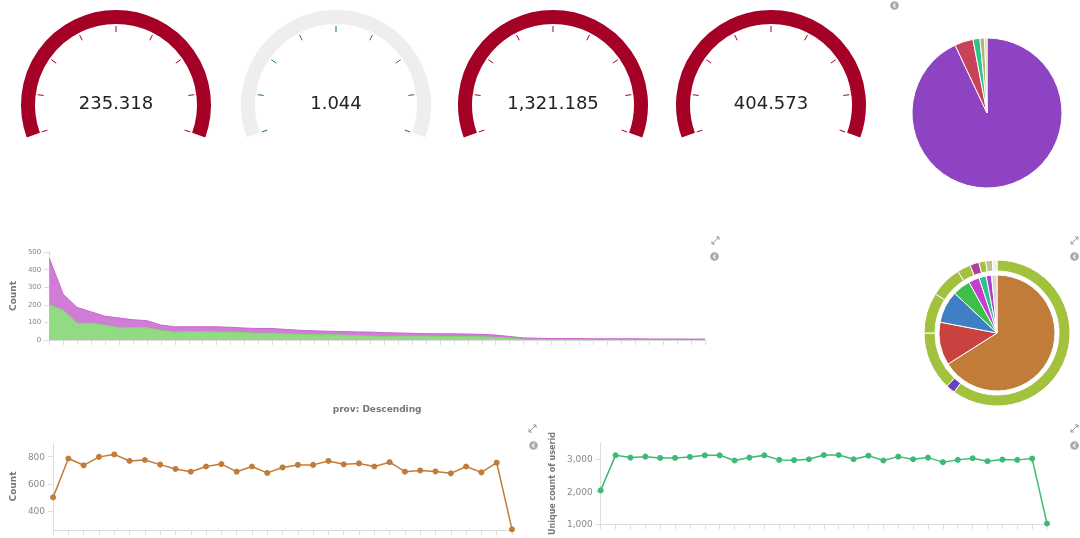 The height and width of the screenshot is (538, 1080). Describe the element at coordinates (36, 456) in the screenshot. I see `y-tick-label: 800` at that location.